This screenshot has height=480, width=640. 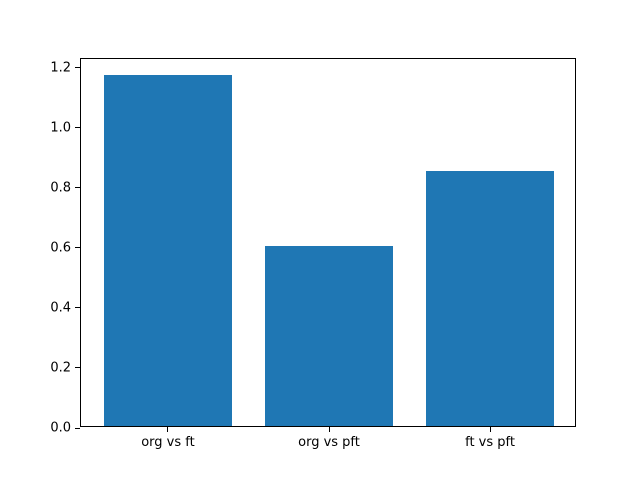 I want to click on x-tick-label: org vs pft, so click(x=329, y=442).